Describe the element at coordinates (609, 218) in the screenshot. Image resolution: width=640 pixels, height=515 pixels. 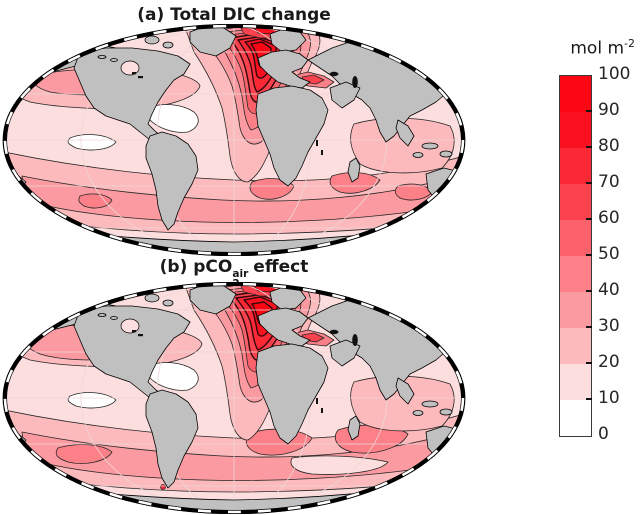
I see `colorbar-tick-label: 60` at that location.